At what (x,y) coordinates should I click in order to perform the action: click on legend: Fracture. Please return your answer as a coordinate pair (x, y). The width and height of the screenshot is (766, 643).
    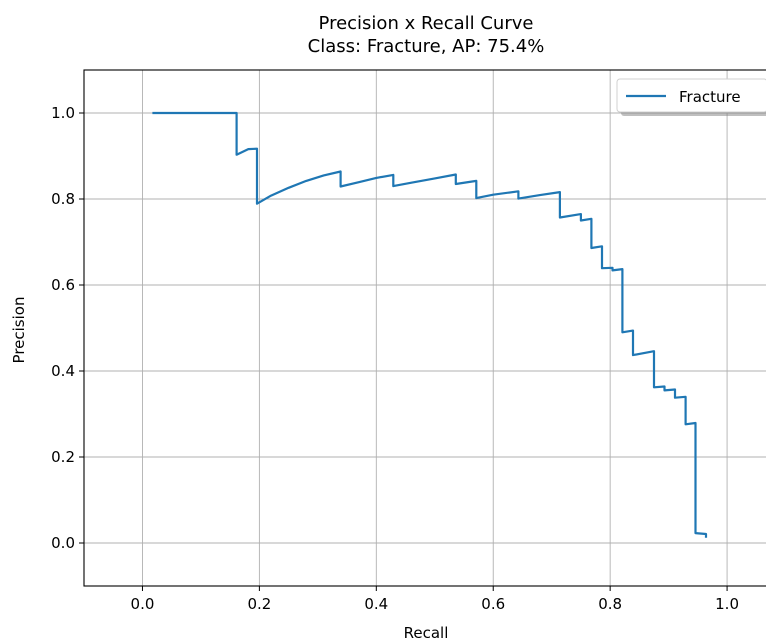
    Looking at the image, I should click on (691, 97).